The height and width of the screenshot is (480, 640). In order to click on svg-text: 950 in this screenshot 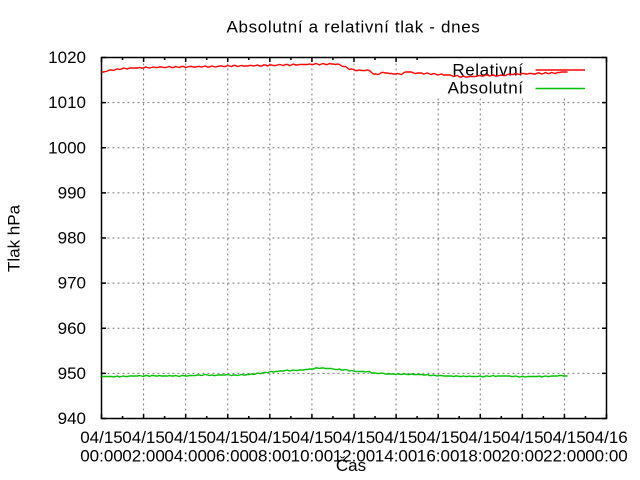, I will do `click(72, 373)`.